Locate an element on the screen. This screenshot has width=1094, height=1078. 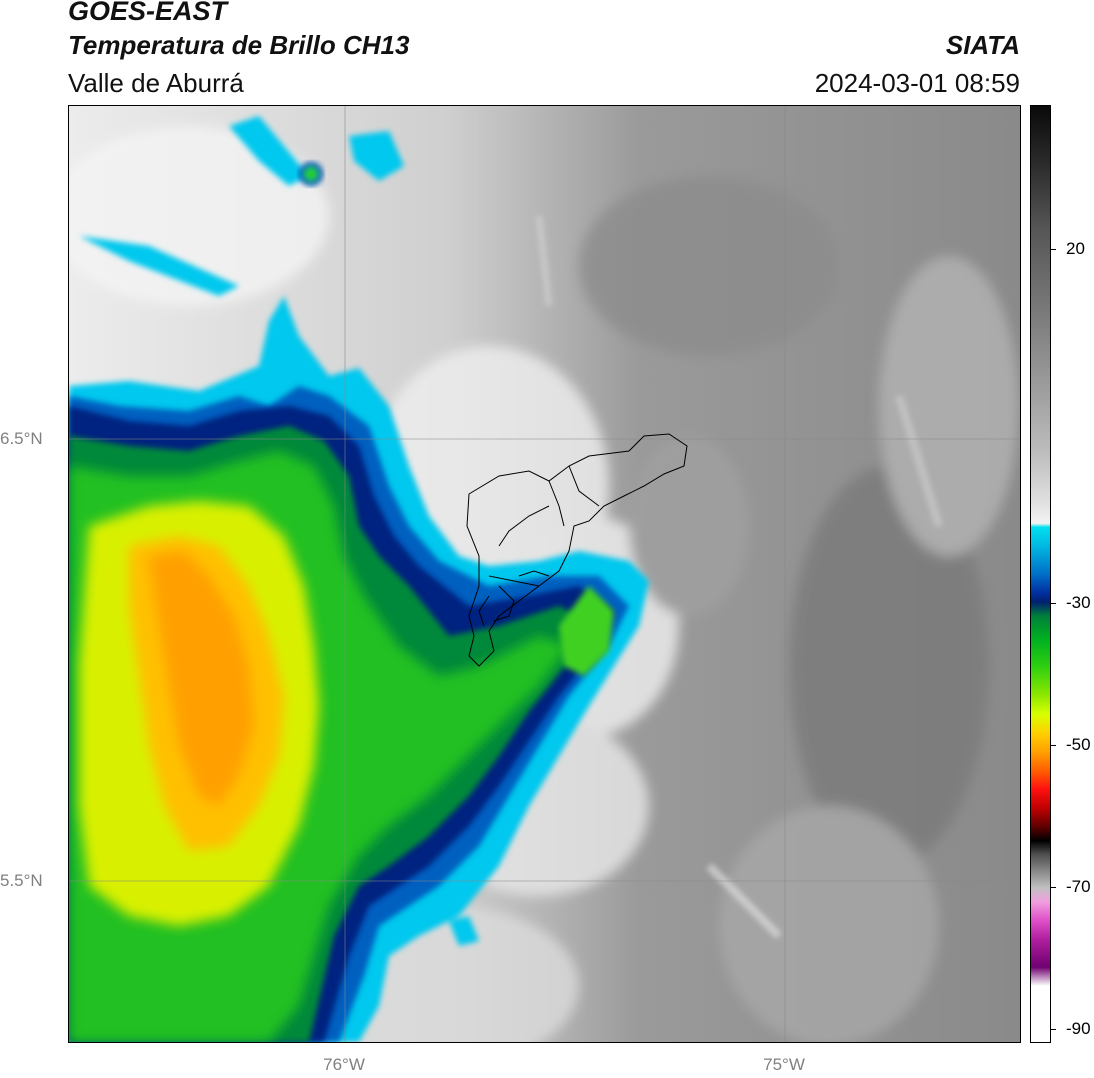
green-cell-north is located at coordinates (311, 174).